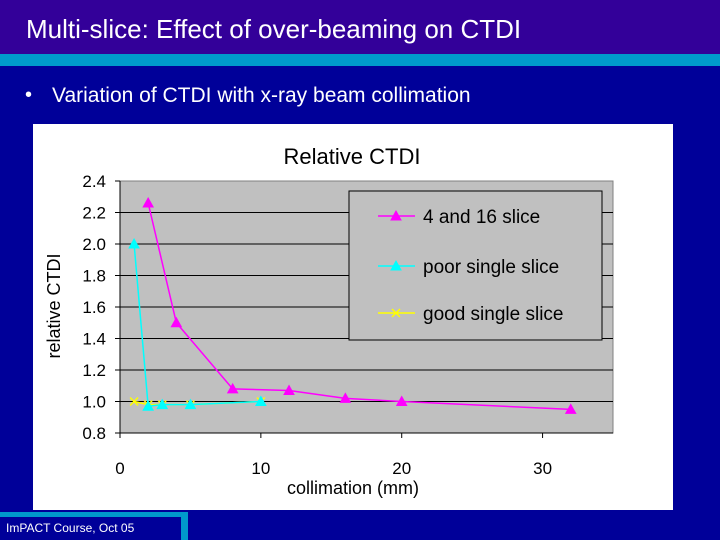  What do you see at coordinates (119, 468) in the screenshot?
I see `x-tick-label: 0` at bounding box center [119, 468].